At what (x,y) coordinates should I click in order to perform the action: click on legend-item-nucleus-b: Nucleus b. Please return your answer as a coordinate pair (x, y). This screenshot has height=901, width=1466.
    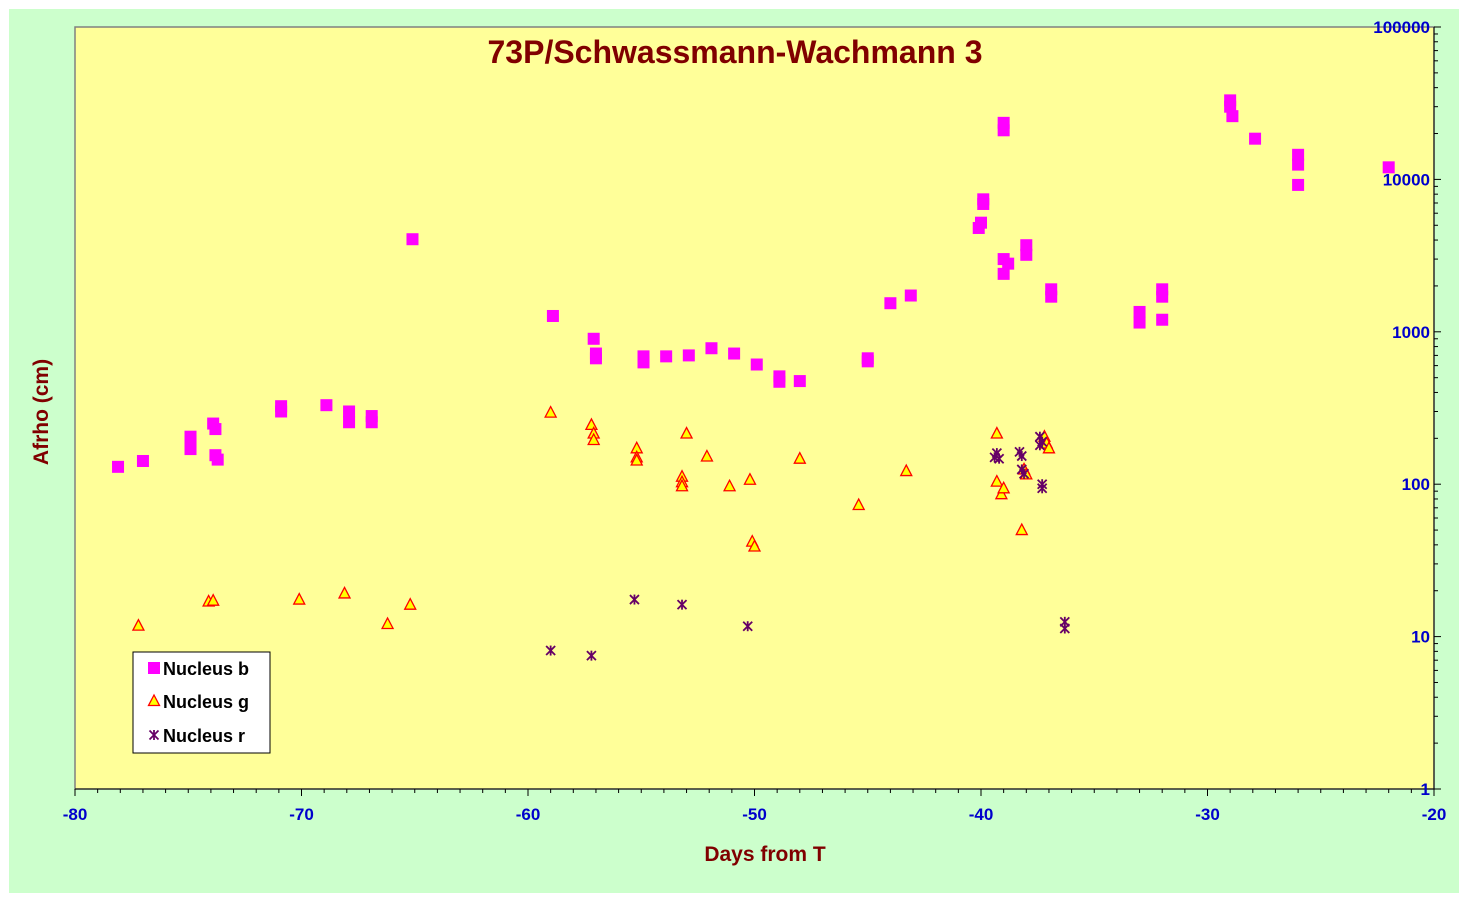
    Looking at the image, I should click on (198, 669).